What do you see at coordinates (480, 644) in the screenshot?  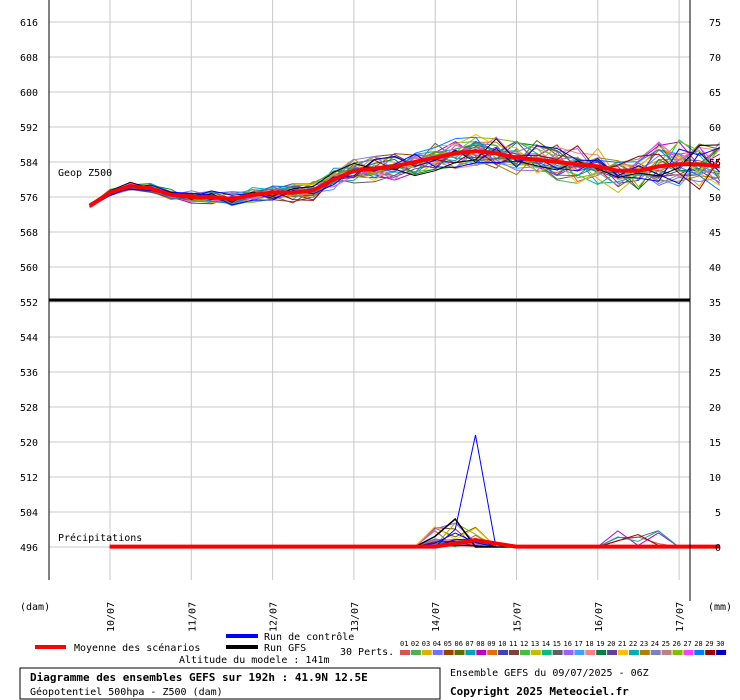 I see `member-number: 08` at bounding box center [480, 644].